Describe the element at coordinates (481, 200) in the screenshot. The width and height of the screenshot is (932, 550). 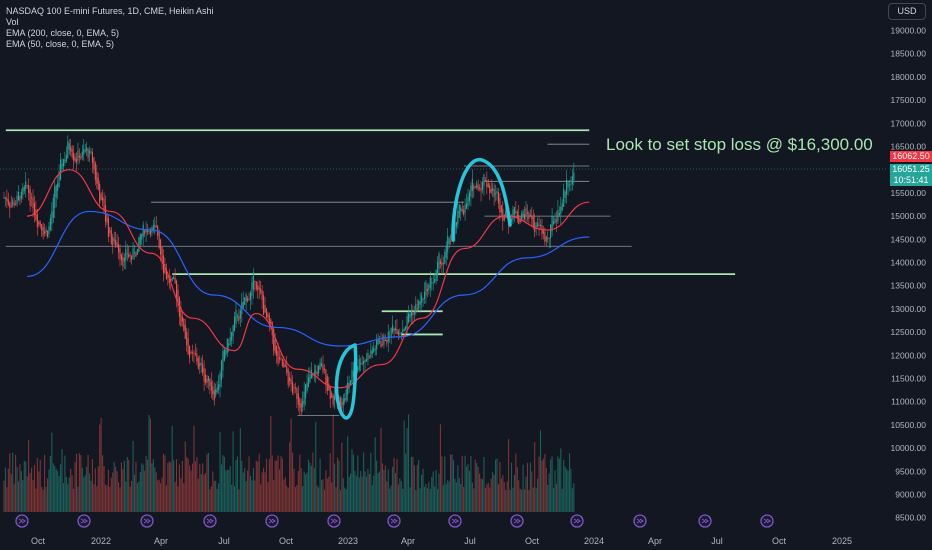
I see `drawn-arc-mark` at that location.